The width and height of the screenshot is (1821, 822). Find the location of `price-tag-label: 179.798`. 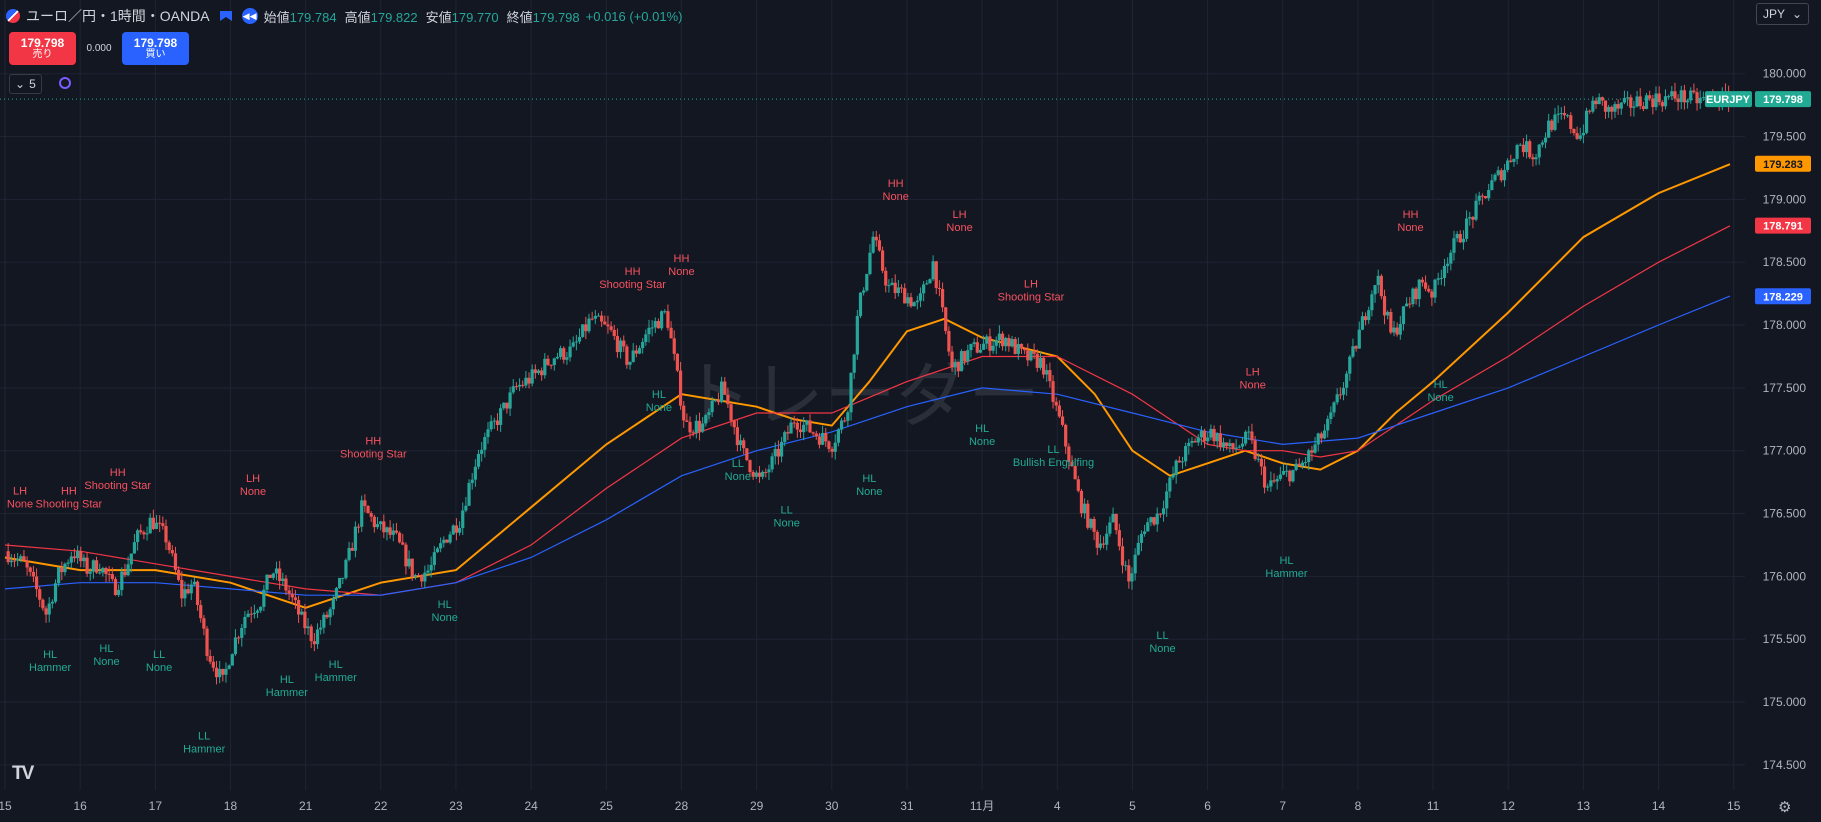

price-tag-label: 179.798 is located at coordinates (1783, 100).